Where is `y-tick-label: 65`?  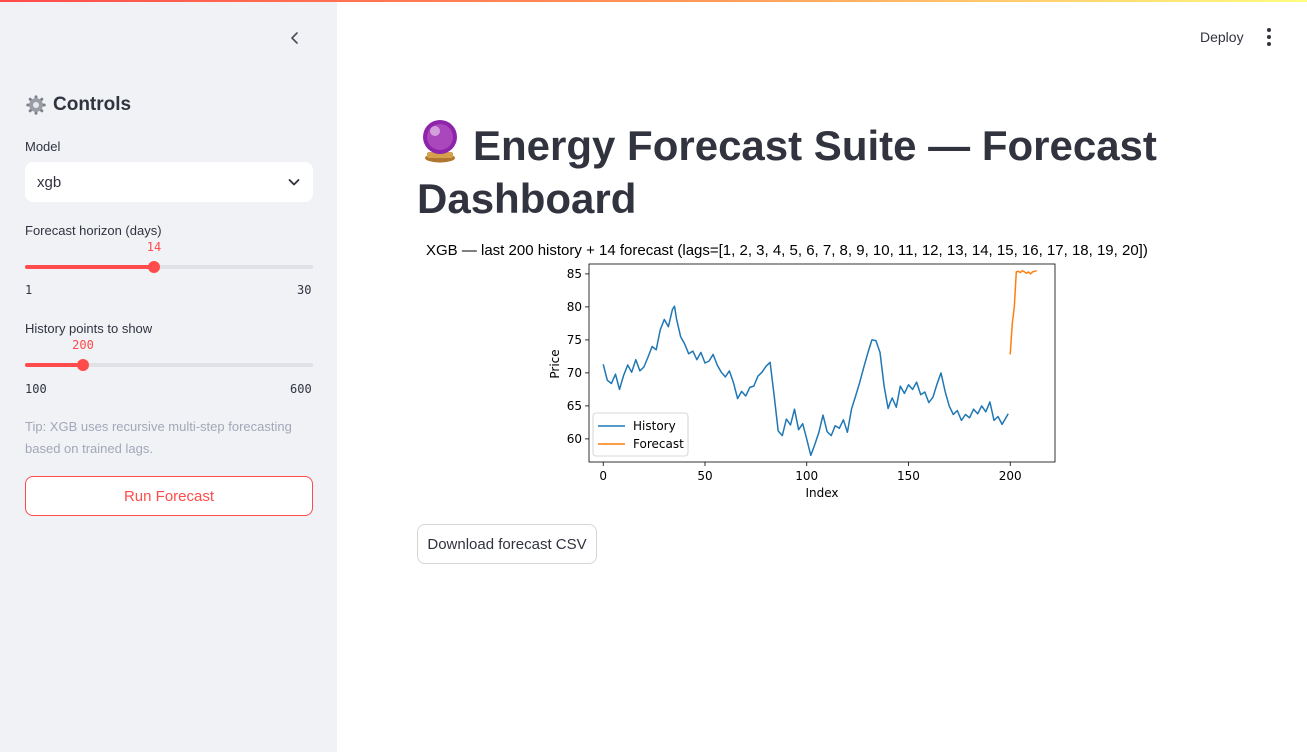
y-tick-label: 65 is located at coordinates (574, 406).